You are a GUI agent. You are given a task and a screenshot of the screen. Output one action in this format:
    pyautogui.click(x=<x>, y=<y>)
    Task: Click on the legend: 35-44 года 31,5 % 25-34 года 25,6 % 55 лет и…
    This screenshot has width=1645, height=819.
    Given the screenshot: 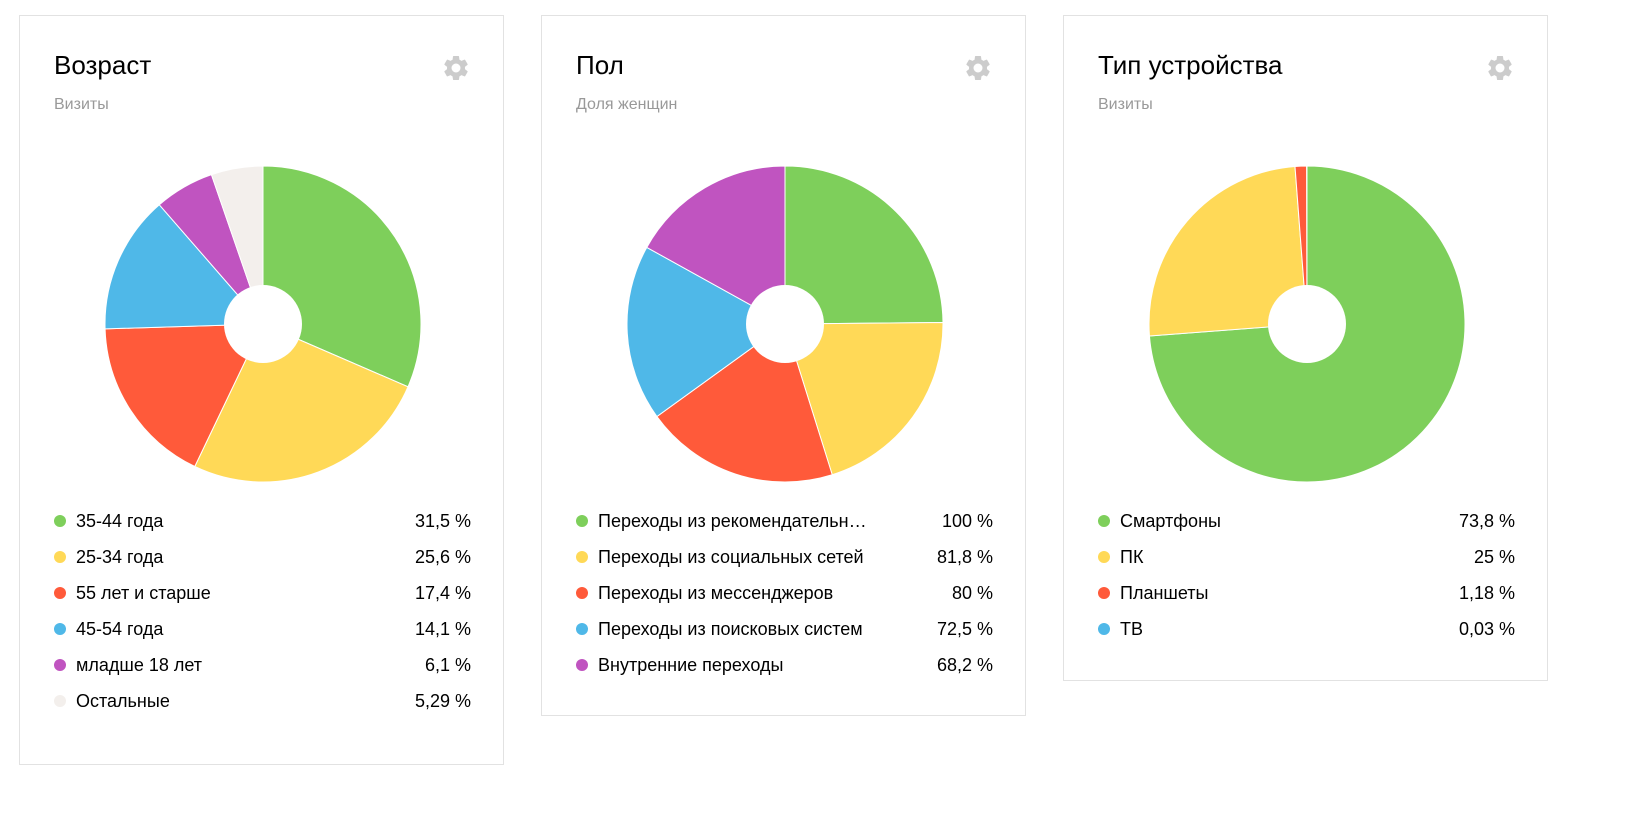 What is the action you would take?
    pyautogui.click(x=262, y=611)
    